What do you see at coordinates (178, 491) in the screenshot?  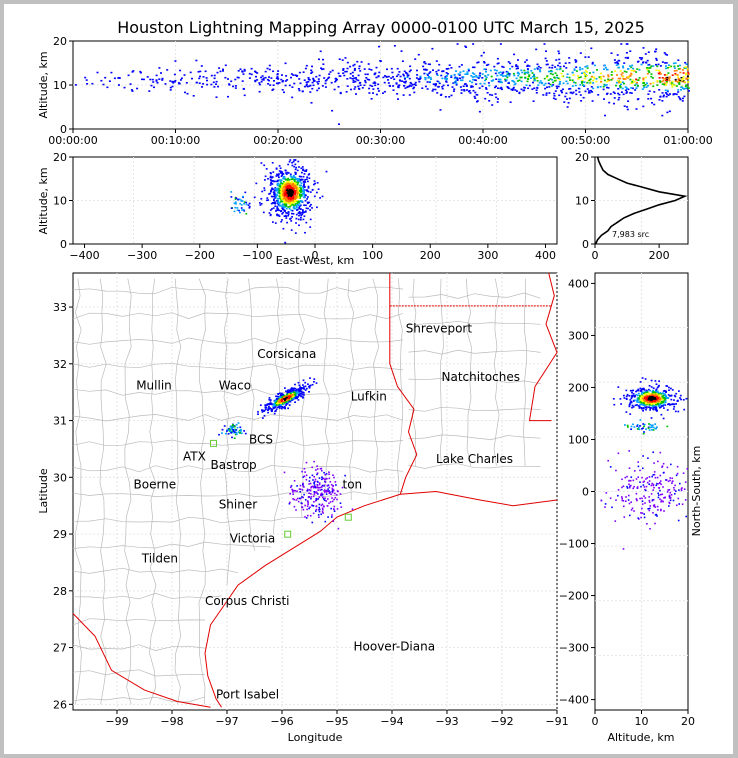 I see `county-line` at bounding box center [178, 491].